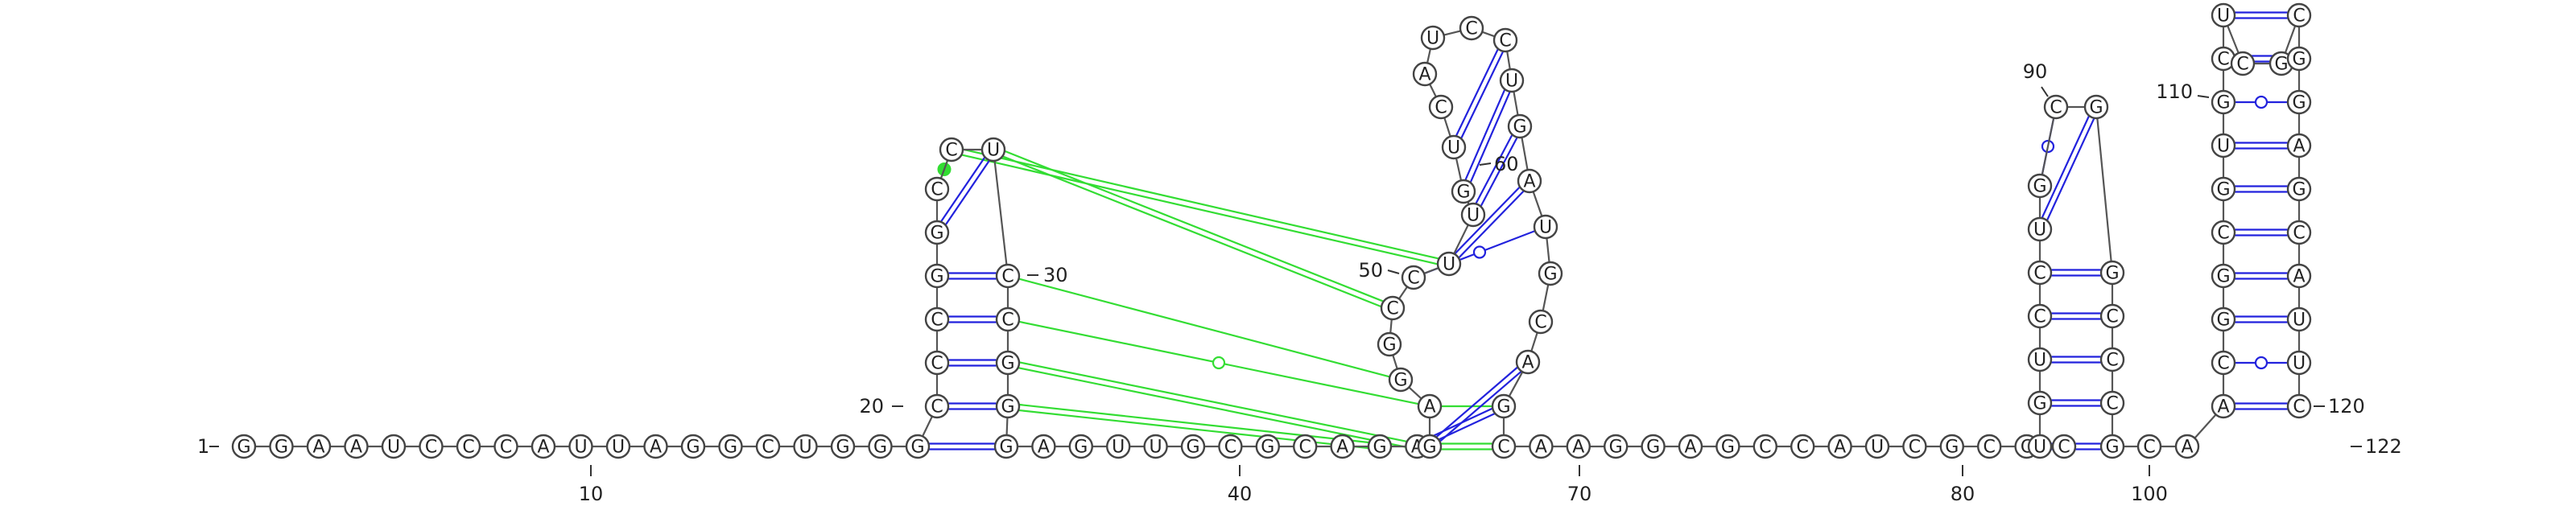 This screenshot has width=2576, height=506. Describe the element at coordinates (1989, 446) in the screenshot. I see `nucleotide-80: C` at that location.